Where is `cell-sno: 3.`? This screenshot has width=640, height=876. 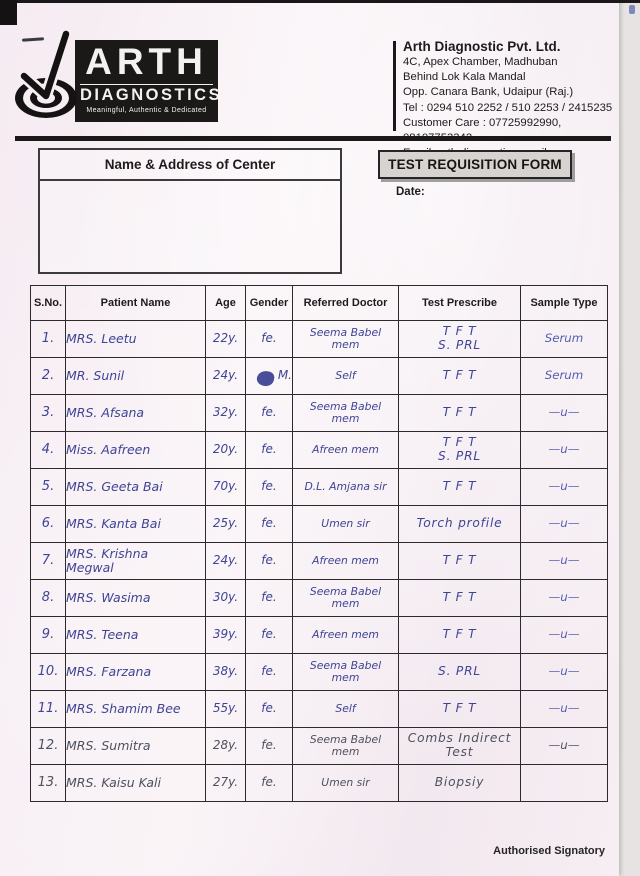 cell-sno: 3. is located at coordinates (48, 413).